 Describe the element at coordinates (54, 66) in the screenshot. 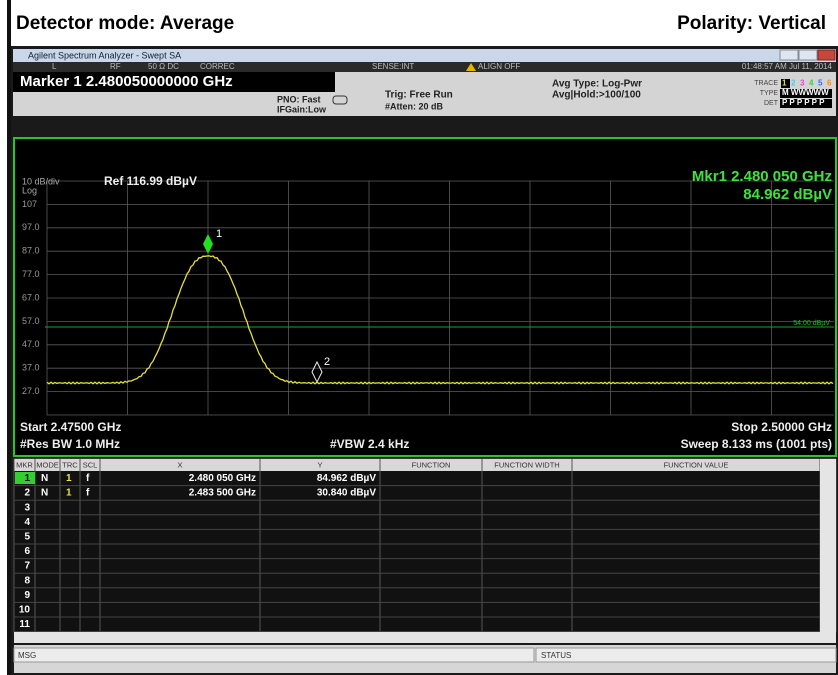

I see `status-mode: L` at that location.